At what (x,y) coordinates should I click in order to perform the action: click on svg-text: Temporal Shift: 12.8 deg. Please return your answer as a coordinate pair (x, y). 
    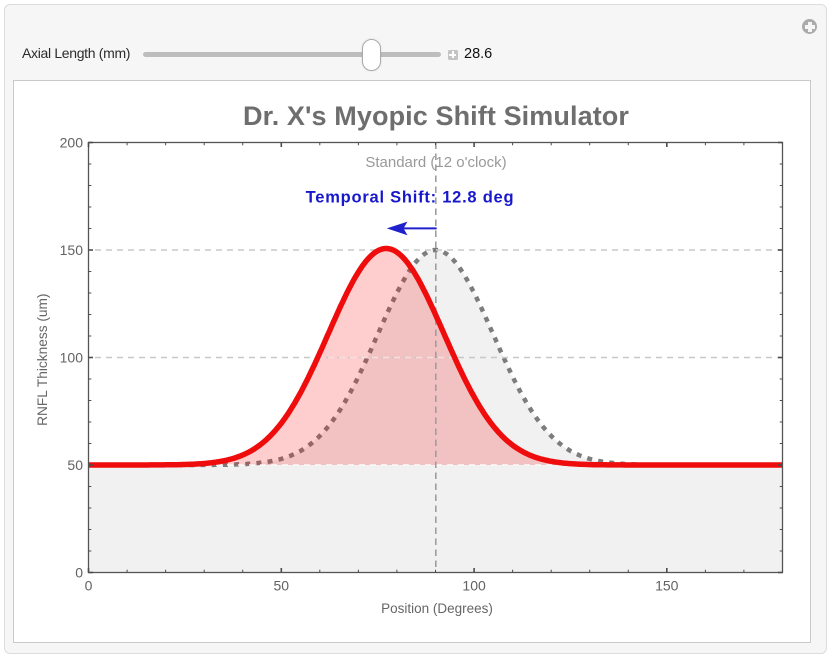
    Looking at the image, I should click on (410, 198).